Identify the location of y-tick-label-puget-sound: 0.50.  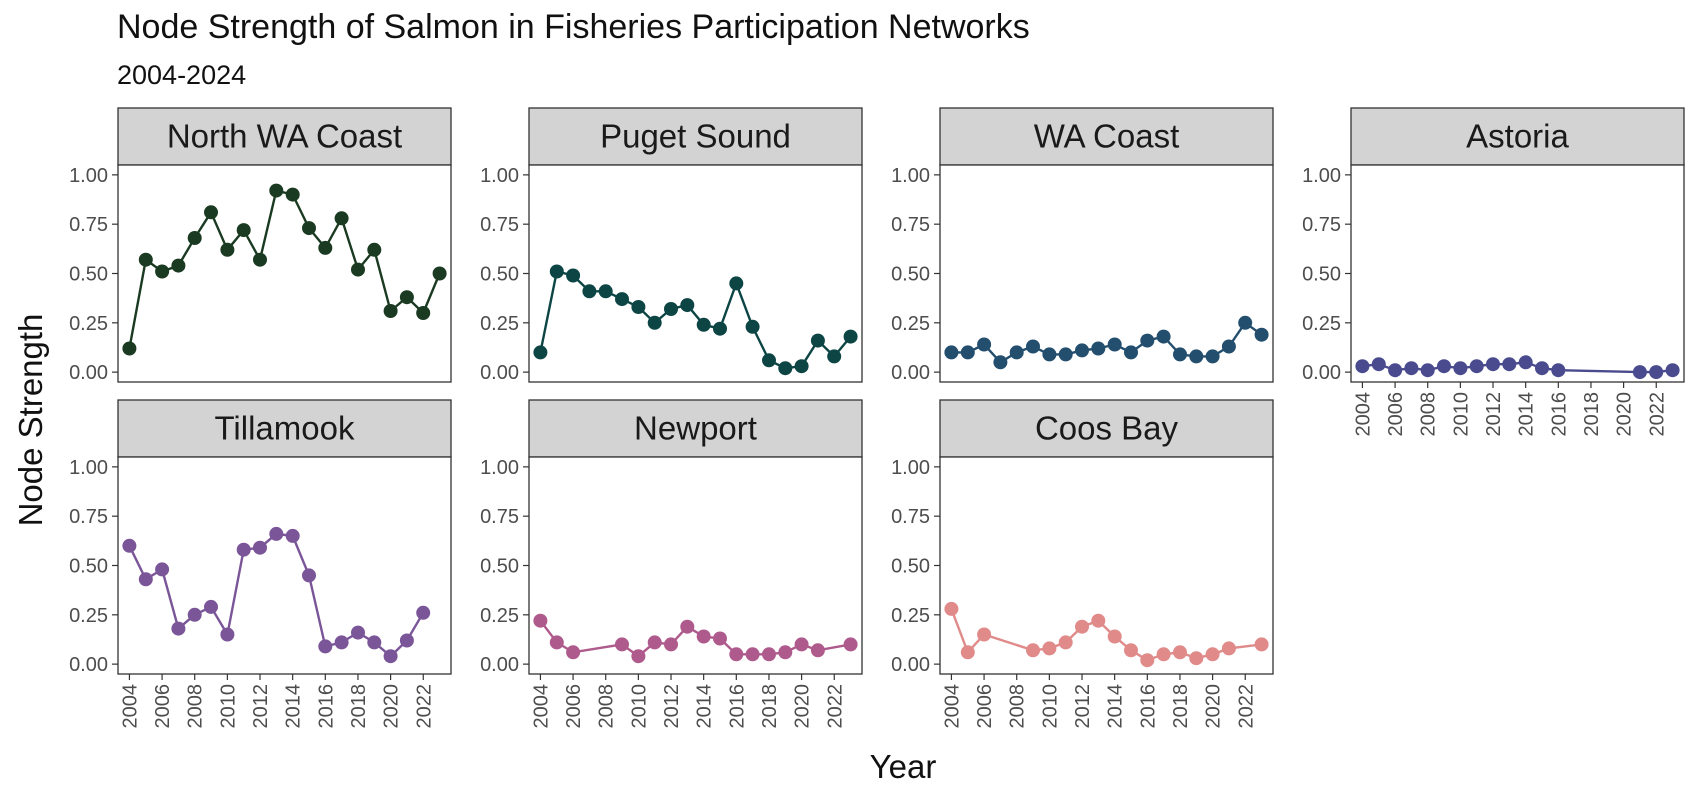
(499, 275).